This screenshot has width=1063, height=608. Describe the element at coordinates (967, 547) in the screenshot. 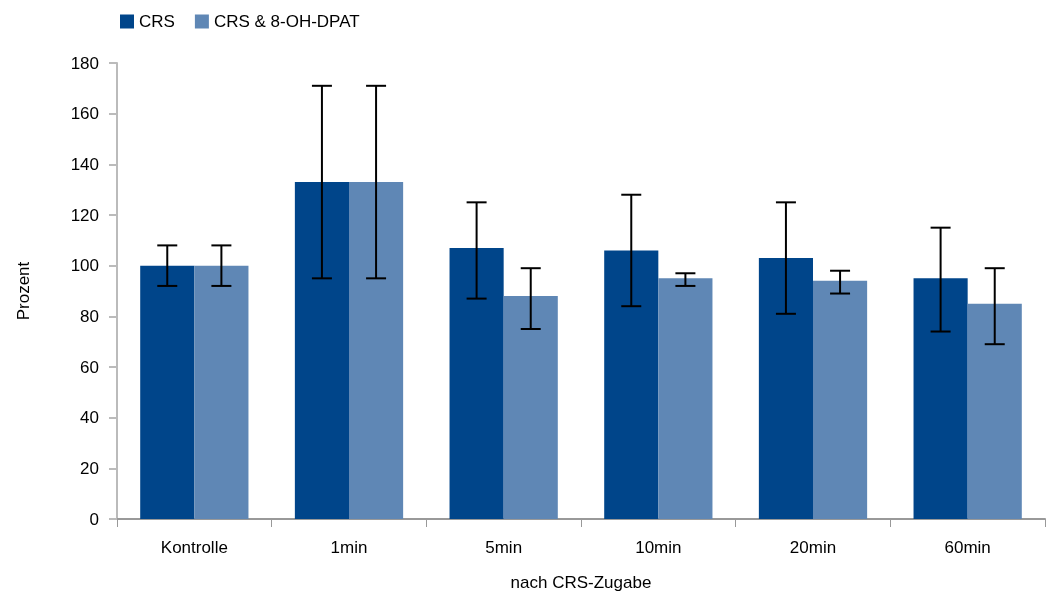

I see `x-tick-label: 60min` at that location.